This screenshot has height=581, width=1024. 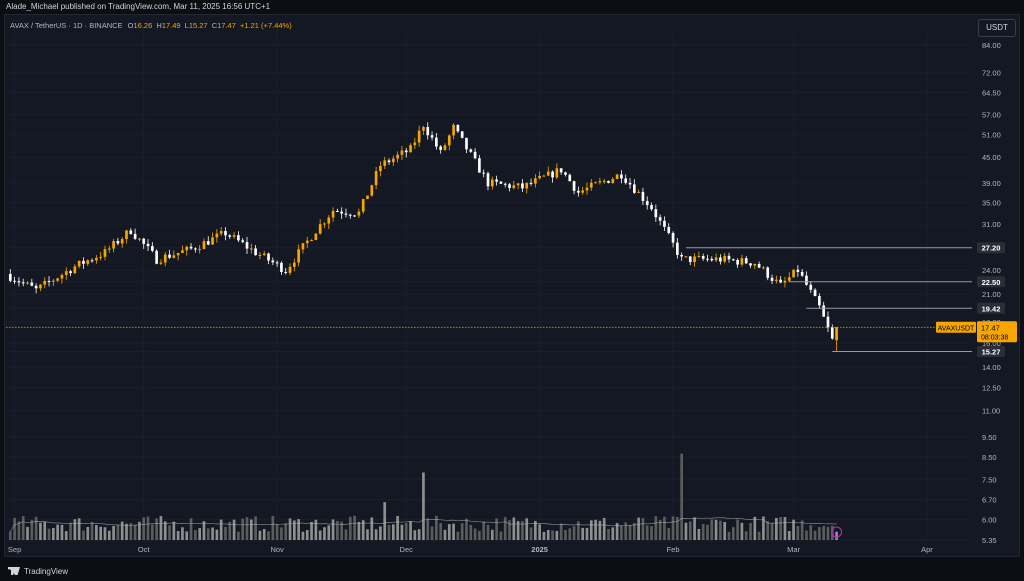 What do you see at coordinates (539, 549) in the screenshot?
I see `time-tick-label: 2025` at bounding box center [539, 549].